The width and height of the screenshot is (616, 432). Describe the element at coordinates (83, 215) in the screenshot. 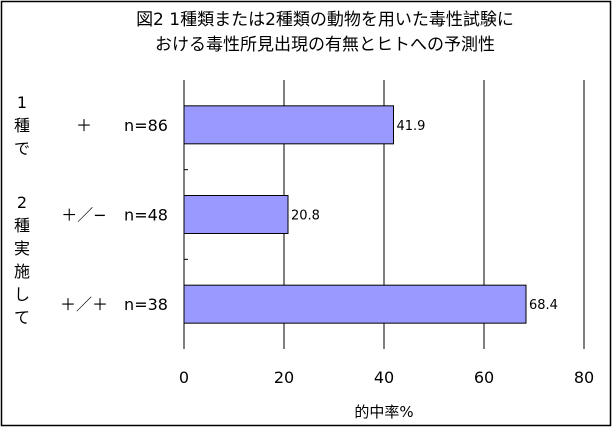

I see `category-label: ＋／−` at that location.